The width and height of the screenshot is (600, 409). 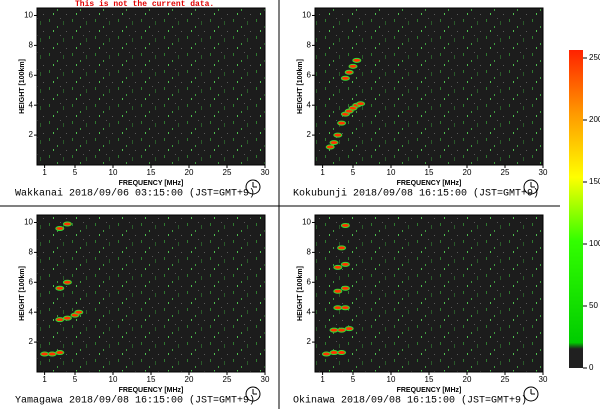 I want to click on station-label: Yamagawa 2018/09/08 16:15:00 (JST=GMT+9), so click(x=135, y=401).